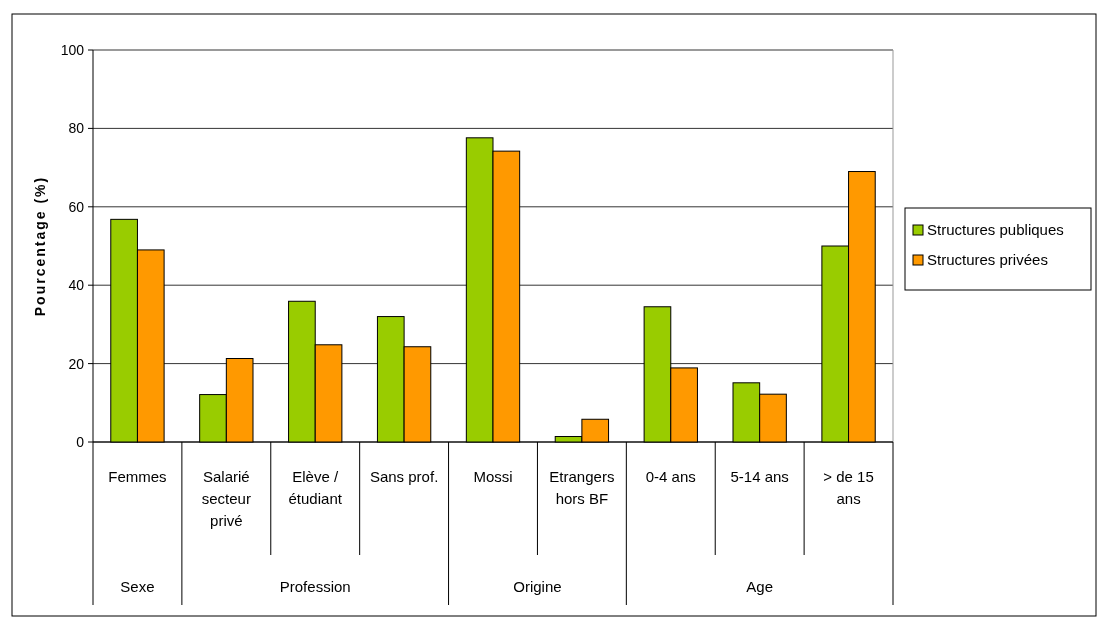  What do you see at coordinates (76, 206) in the screenshot?
I see `y-tick-label: 60` at bounding box center [76, 206].